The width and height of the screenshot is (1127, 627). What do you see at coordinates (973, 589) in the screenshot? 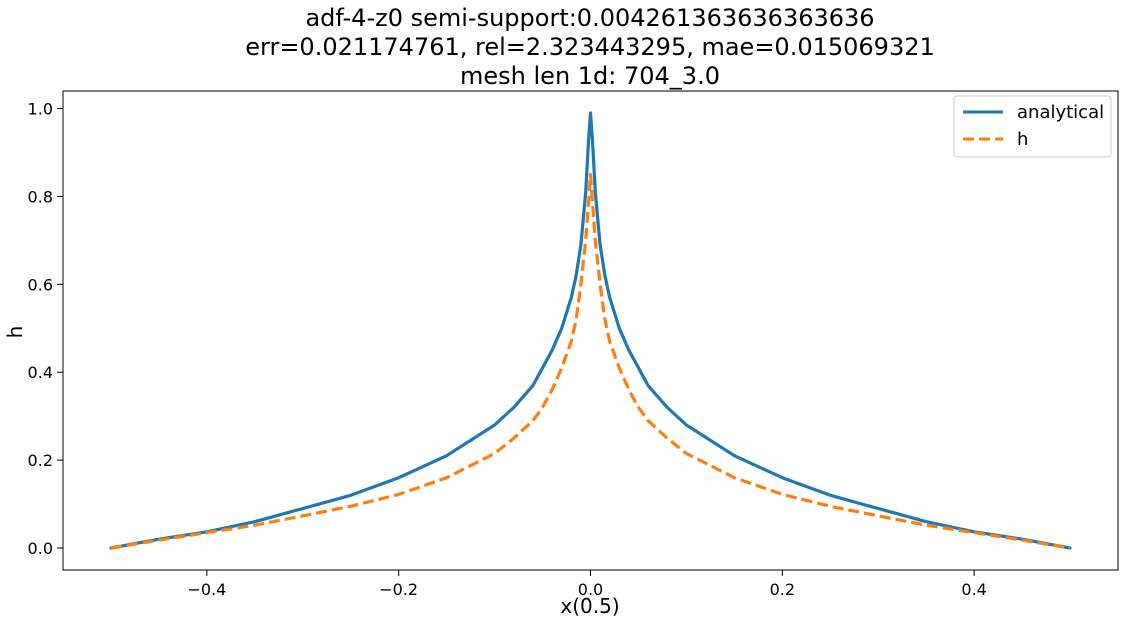
I see `x-tick-label: 0.4` at bounding box center [973, 589].